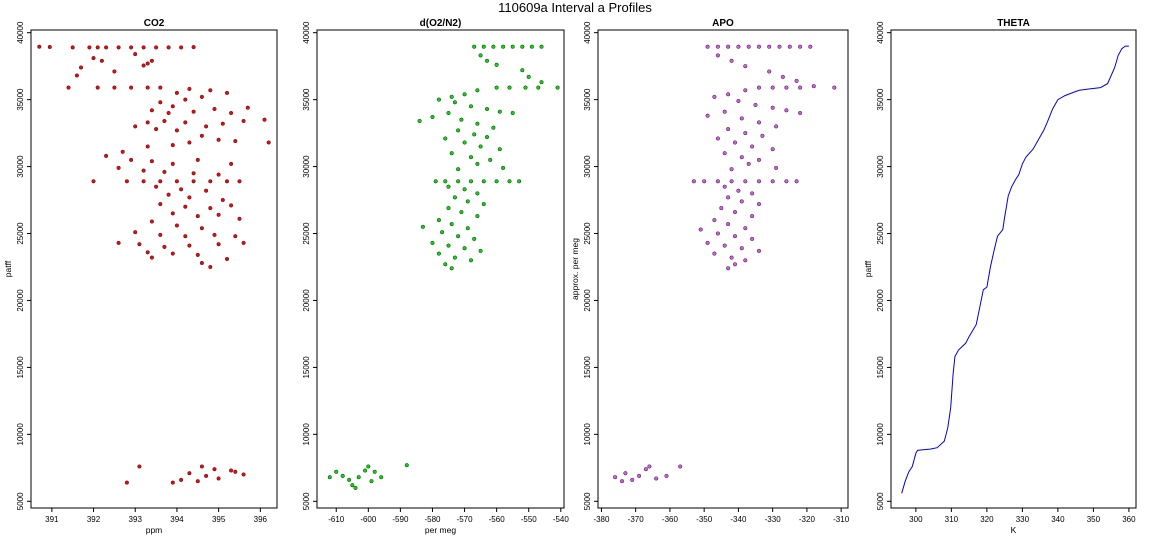 The image size is (1150, 550). Describe the element at coordinates (20, 166) in the screenshot. I see `y-tick-label: 30000` at that location.